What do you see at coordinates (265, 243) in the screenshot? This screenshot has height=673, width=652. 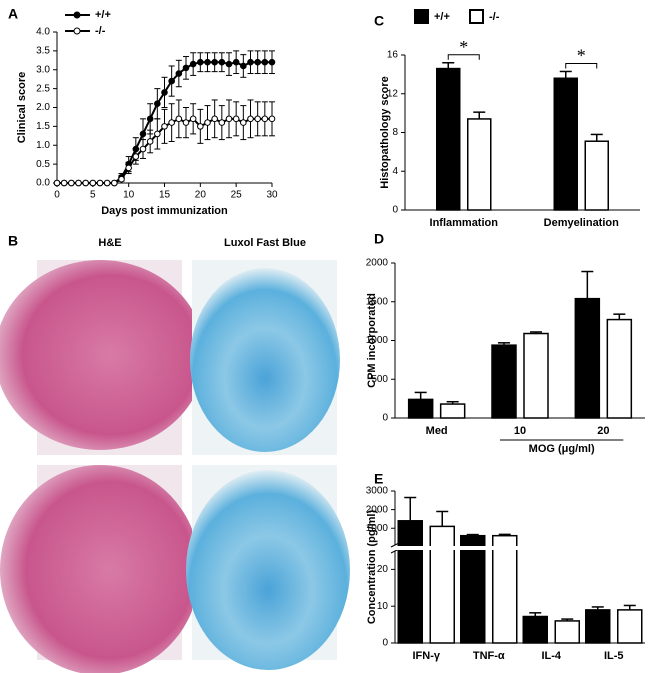 I see `column-label: Luxol Fast Blue` at bounding box center [265, 243].